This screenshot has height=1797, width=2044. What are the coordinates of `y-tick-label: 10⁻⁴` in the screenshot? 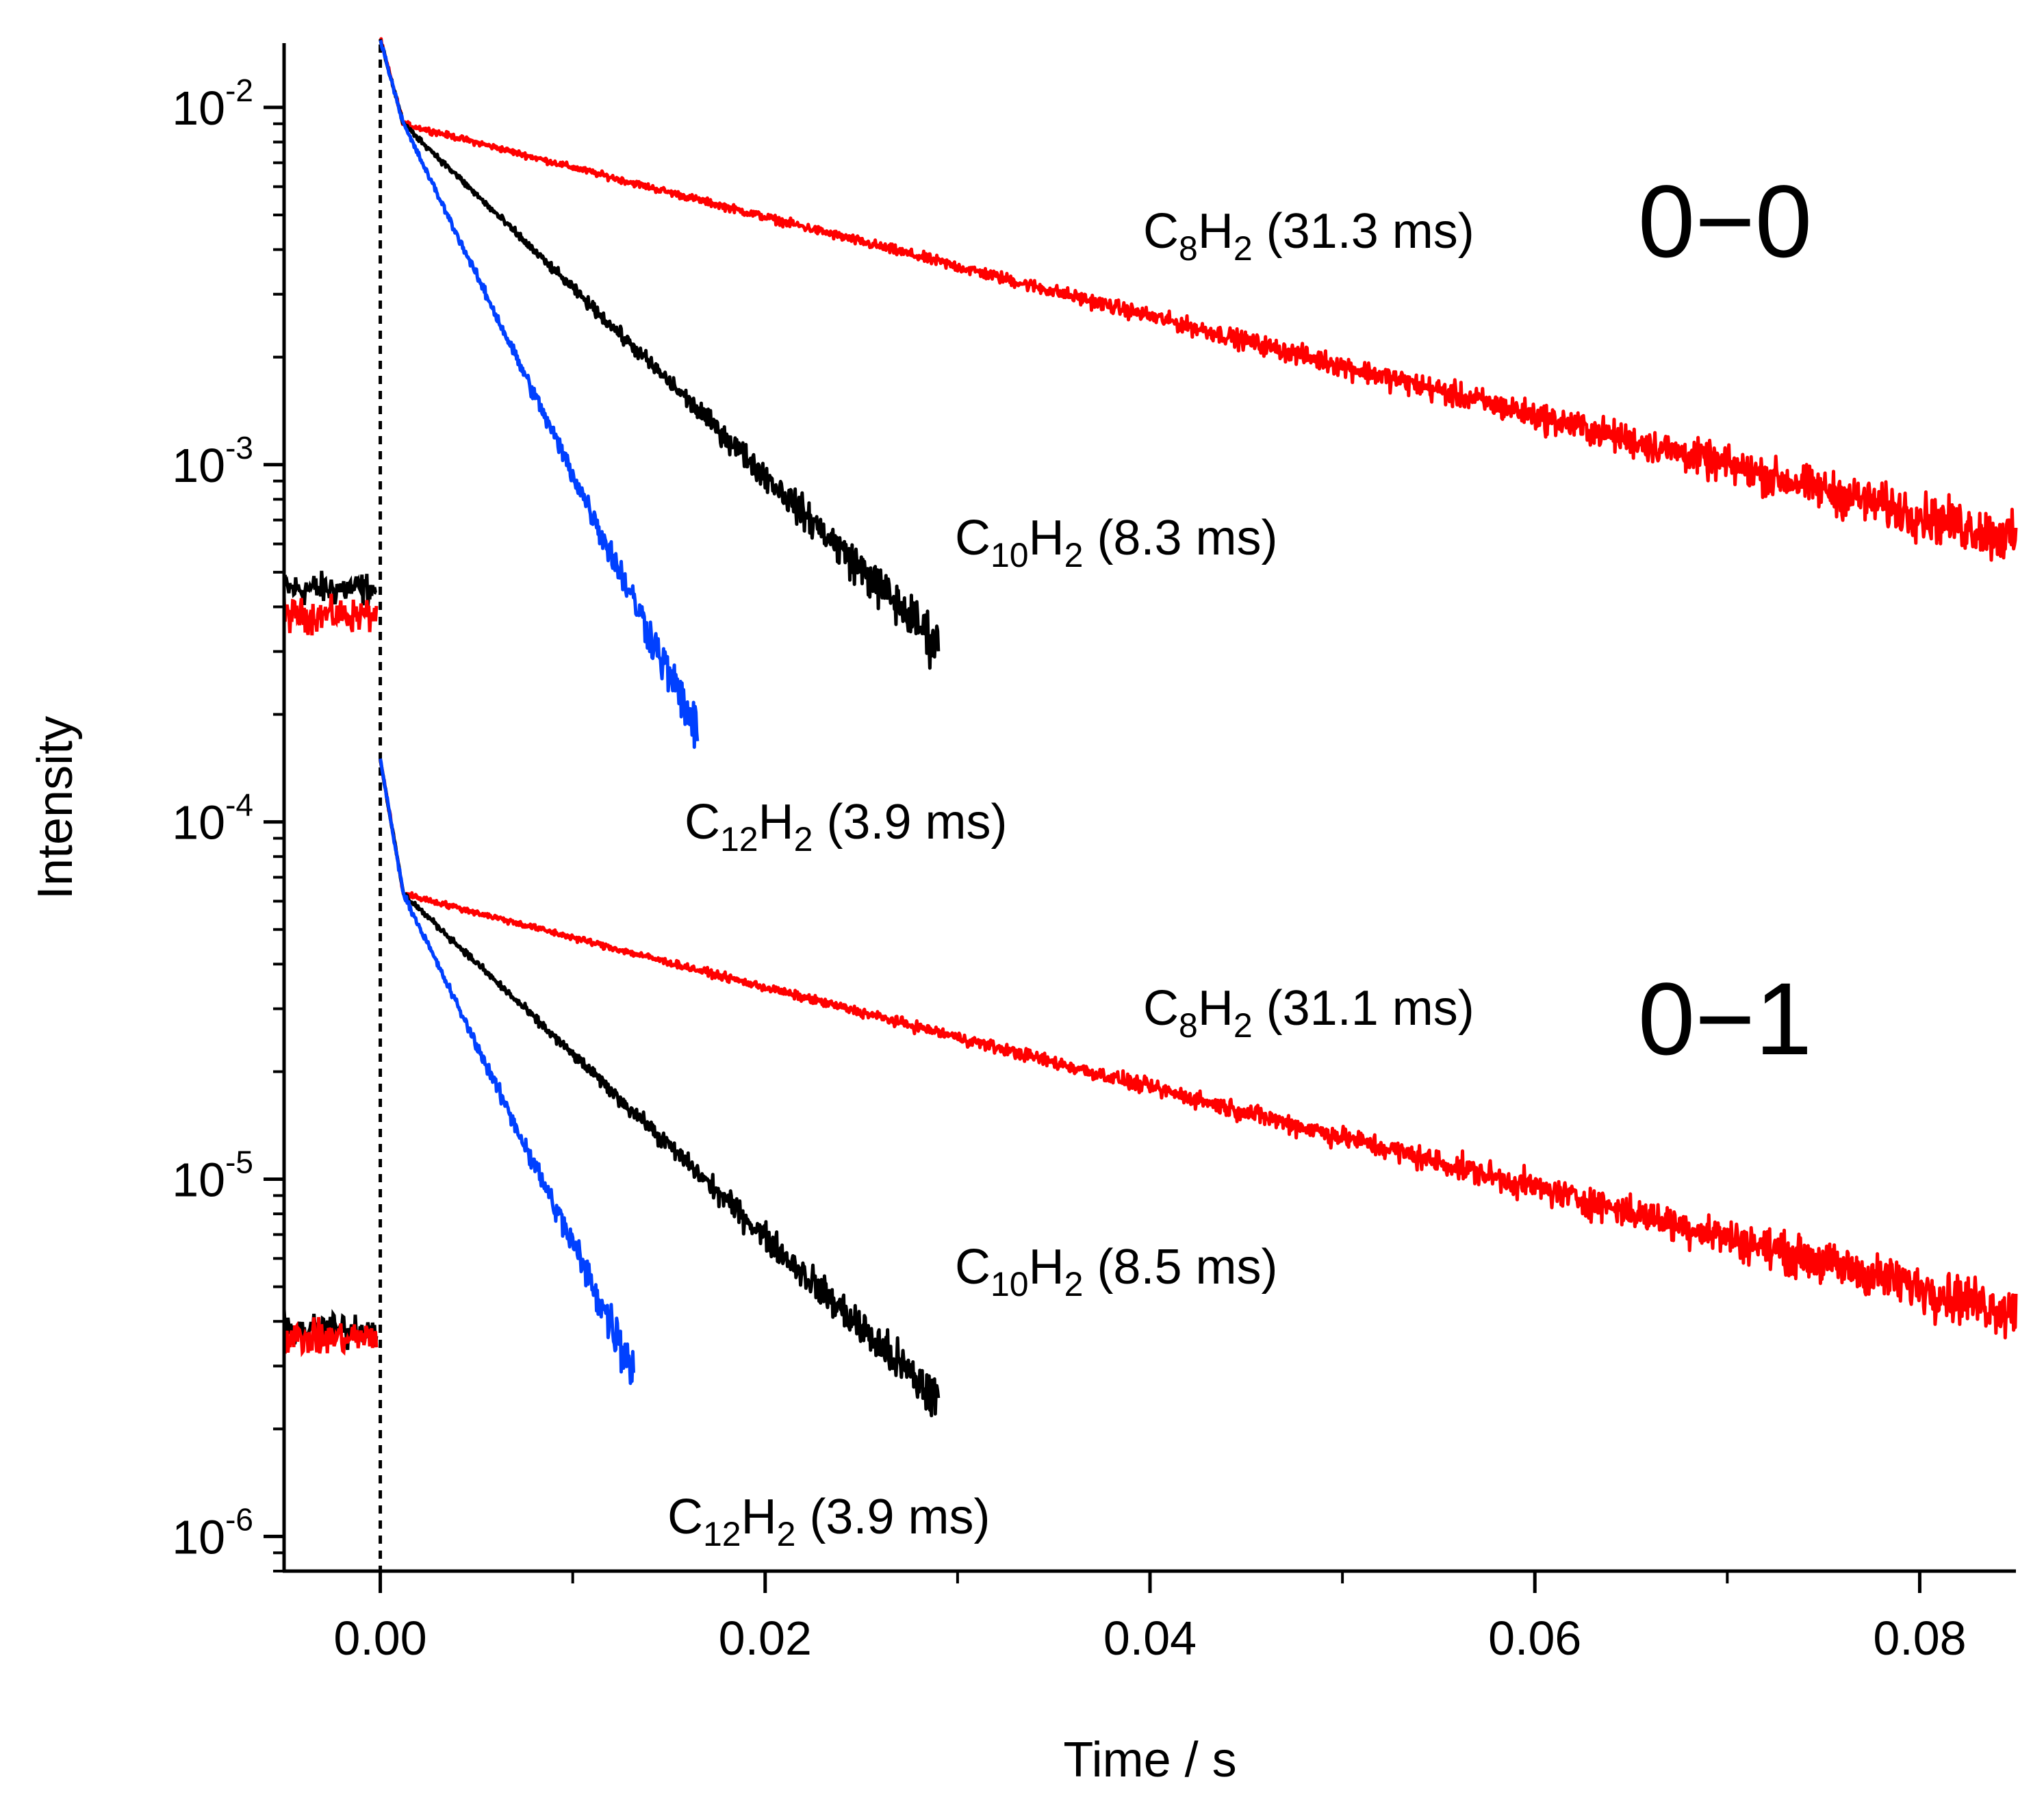 It's located at (212, 818).